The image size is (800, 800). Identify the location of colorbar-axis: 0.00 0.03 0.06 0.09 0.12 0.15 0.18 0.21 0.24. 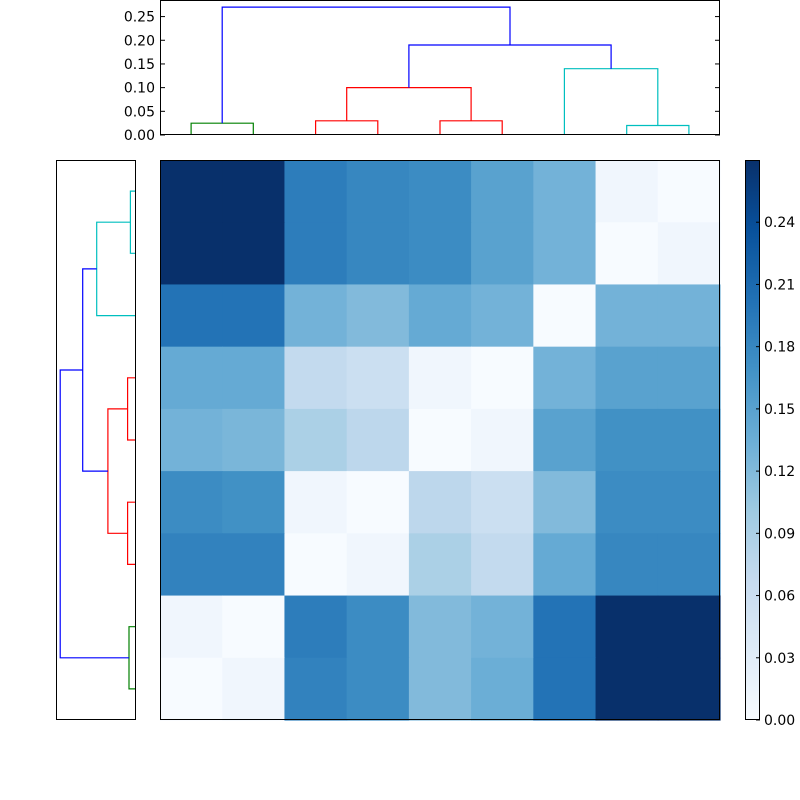
(775, 472).